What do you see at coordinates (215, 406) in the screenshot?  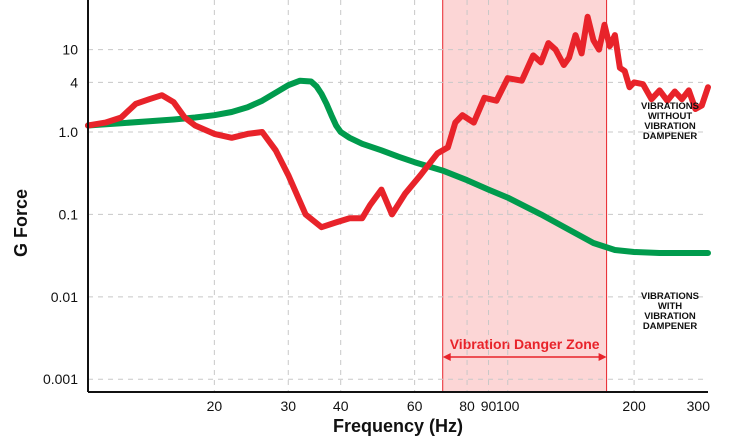 I see `x-tick-label: 20` at bounding box center [215, 406].